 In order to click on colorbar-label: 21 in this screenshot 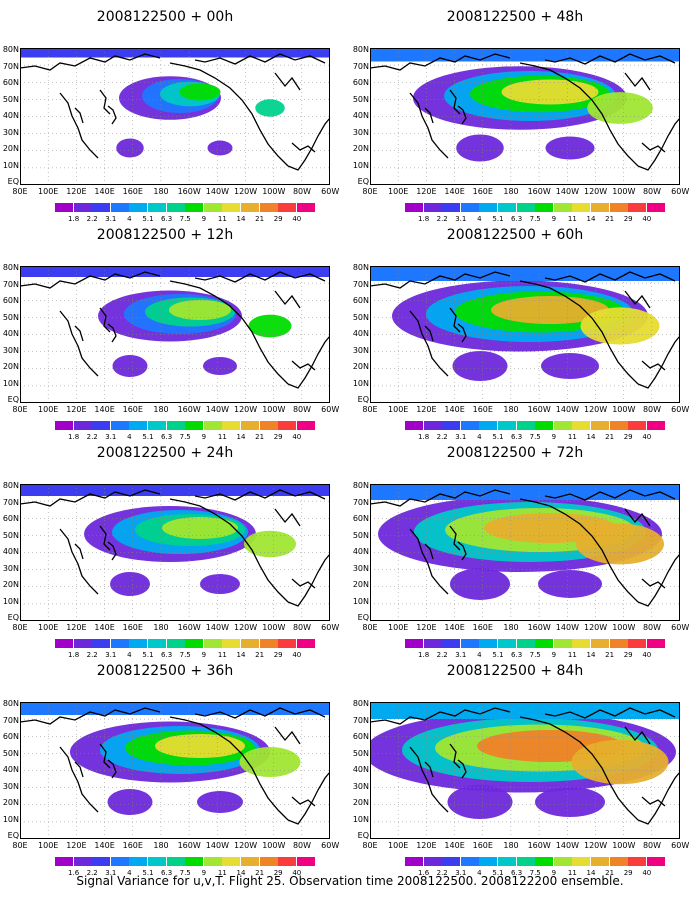, I will do `click(260, 873)`.